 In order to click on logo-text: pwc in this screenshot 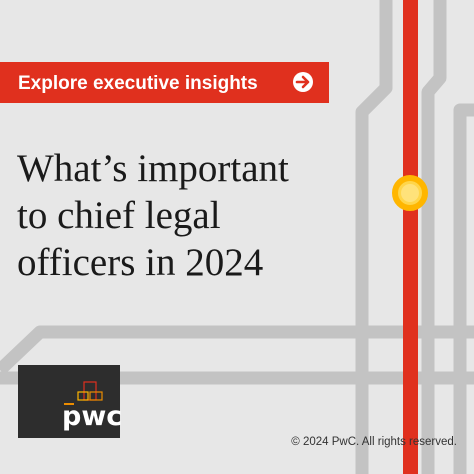, I will do `click(92, 416)`.